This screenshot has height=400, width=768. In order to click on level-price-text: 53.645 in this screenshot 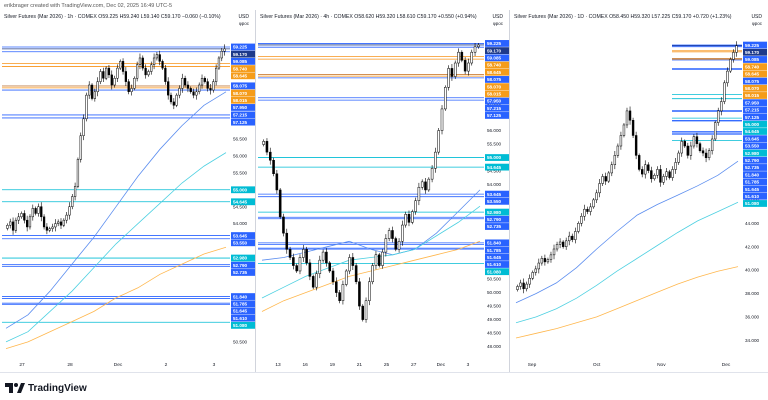, I will do `click(752, 138)`.